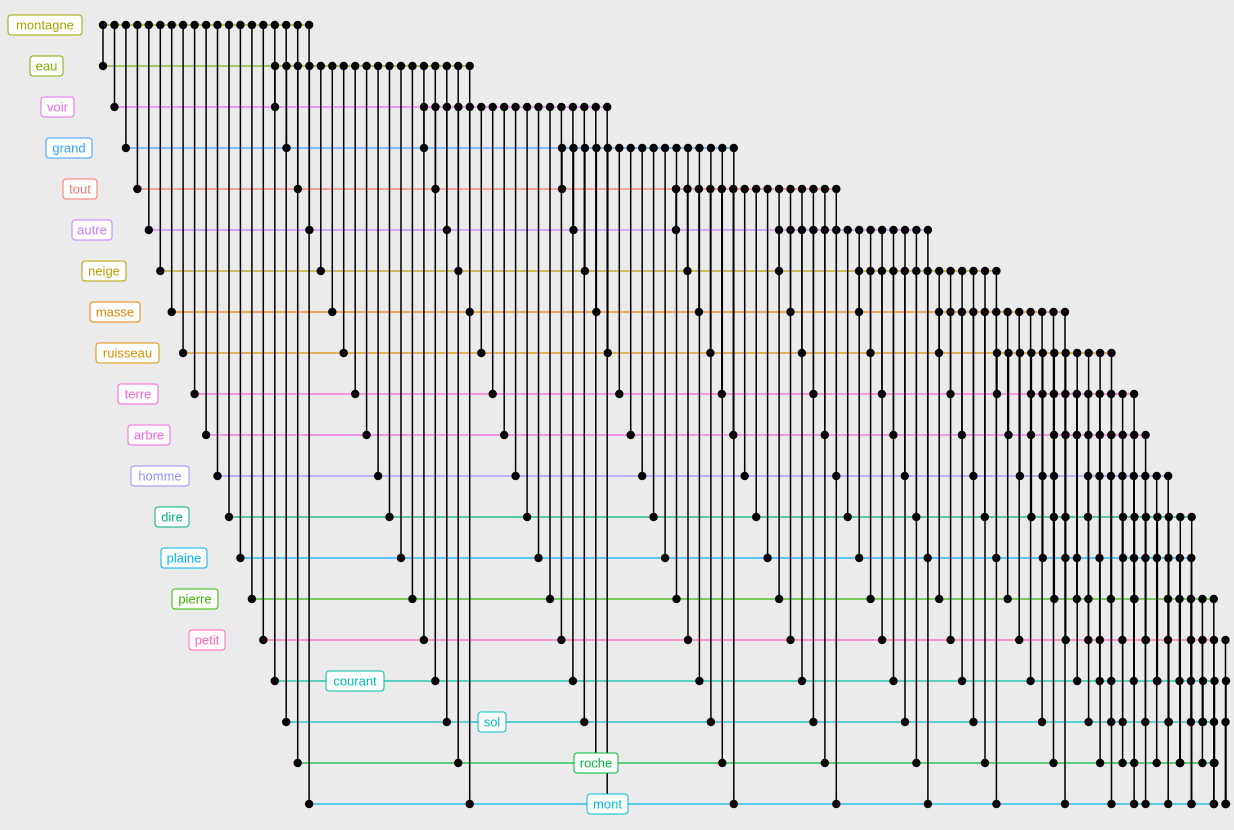  I want to click on word-label-text: eau, so click(47, 66).